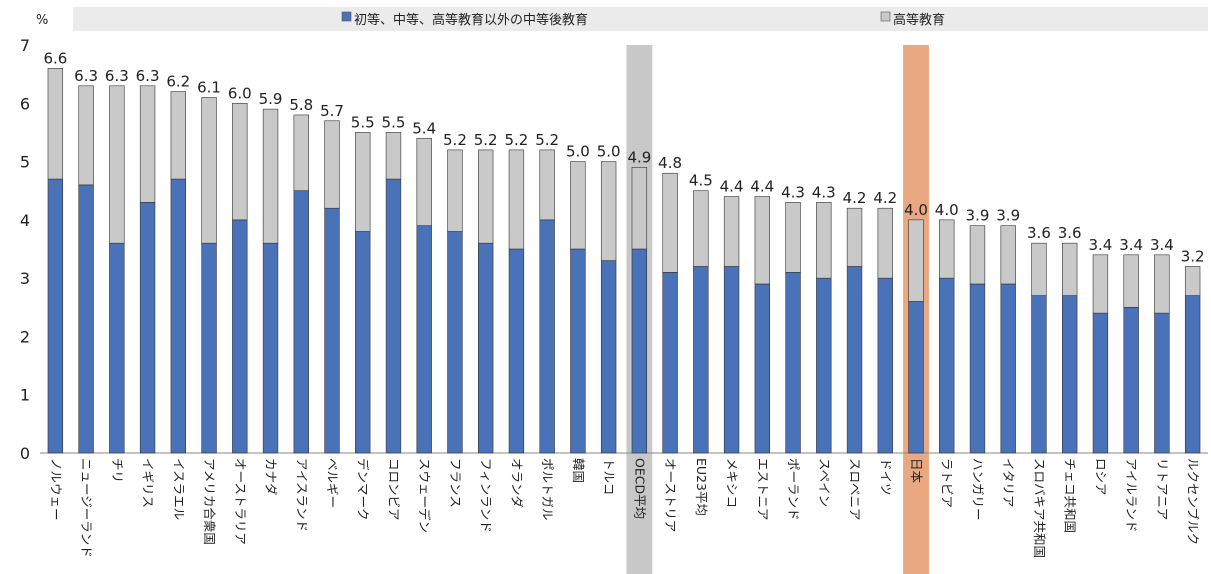 The height and width of the screenshot is (574, 1211). I want to click on category-label: ポルトガル, so click(547, 489).